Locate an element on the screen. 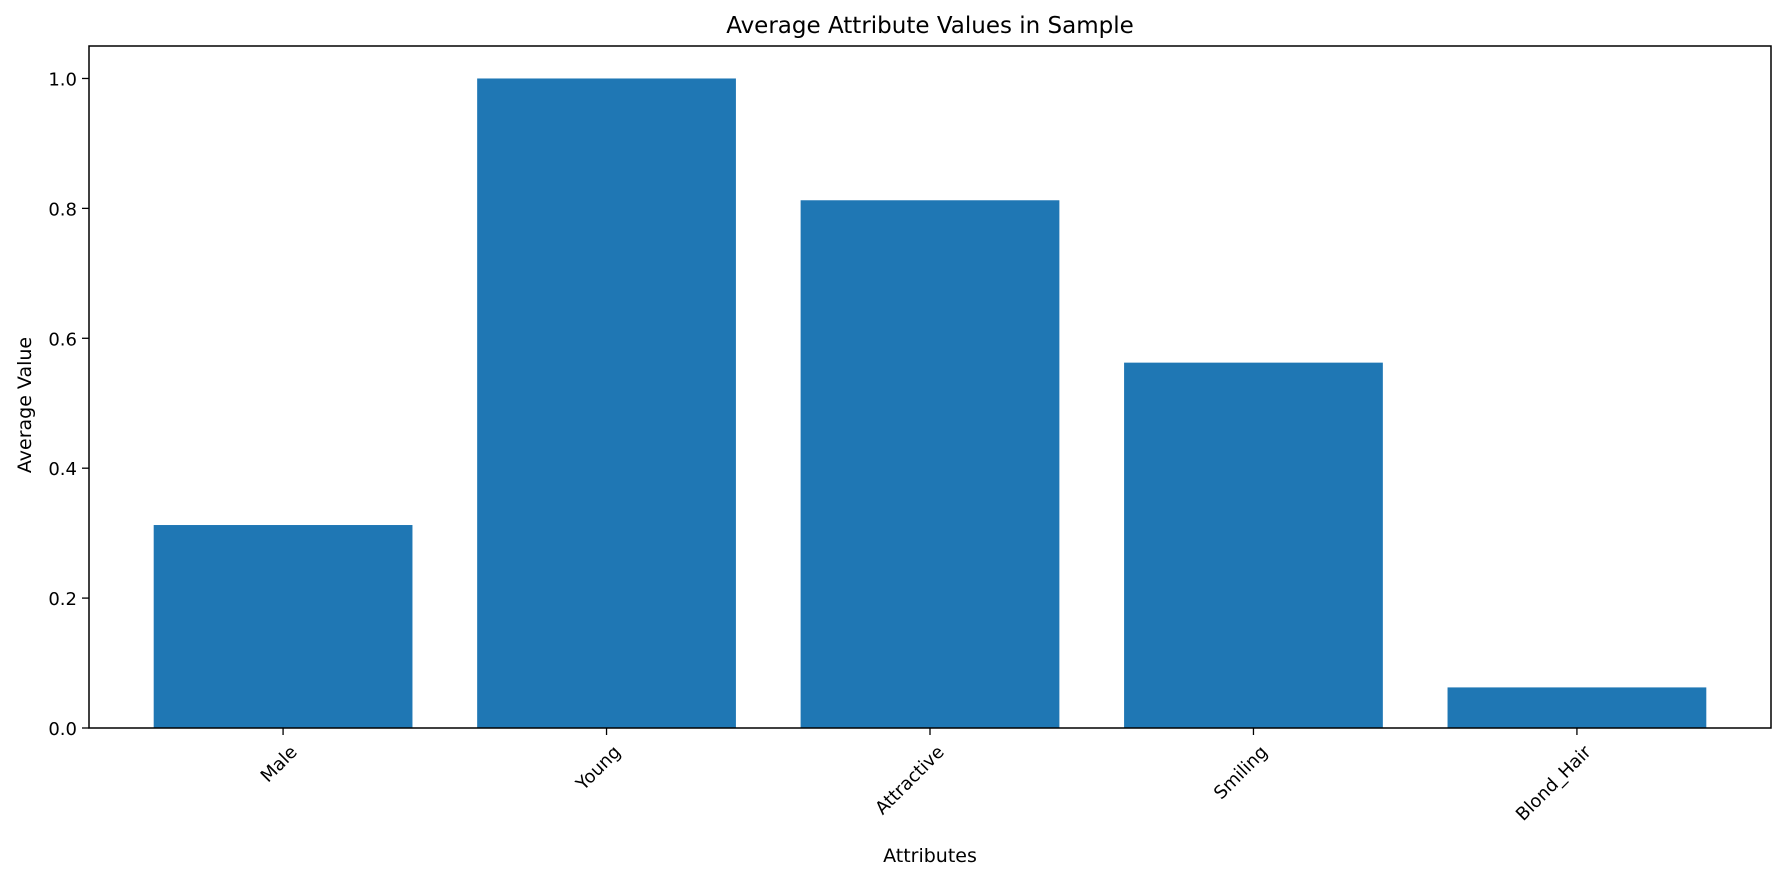  x-tick-label: Blond_Hair is located at coordinates (1554, 783).